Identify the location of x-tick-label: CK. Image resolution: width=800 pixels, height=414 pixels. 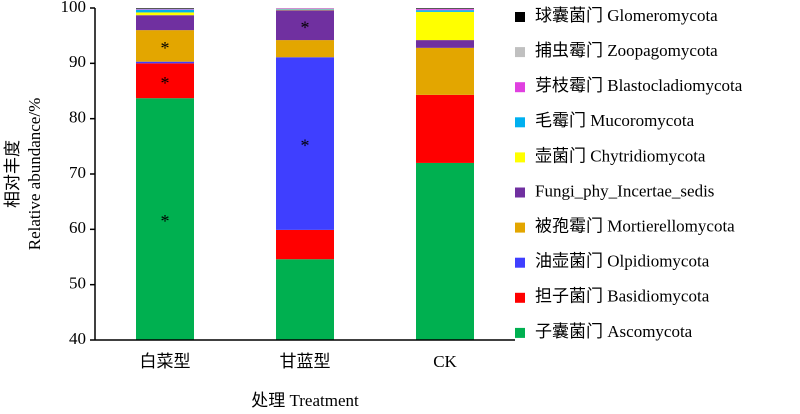
(445, 361).